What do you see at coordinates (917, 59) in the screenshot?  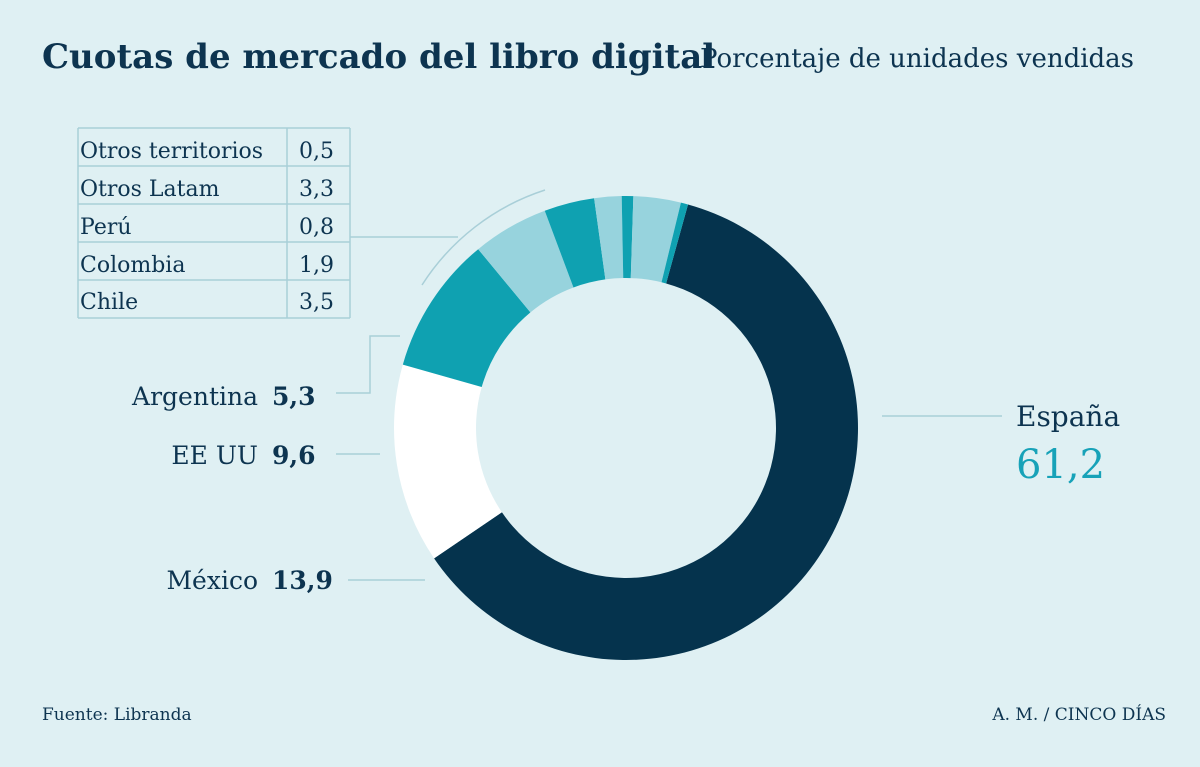 I see `chart-subtitle: Porcentaje de unidades vendidas` at bounding box center [917, 59].